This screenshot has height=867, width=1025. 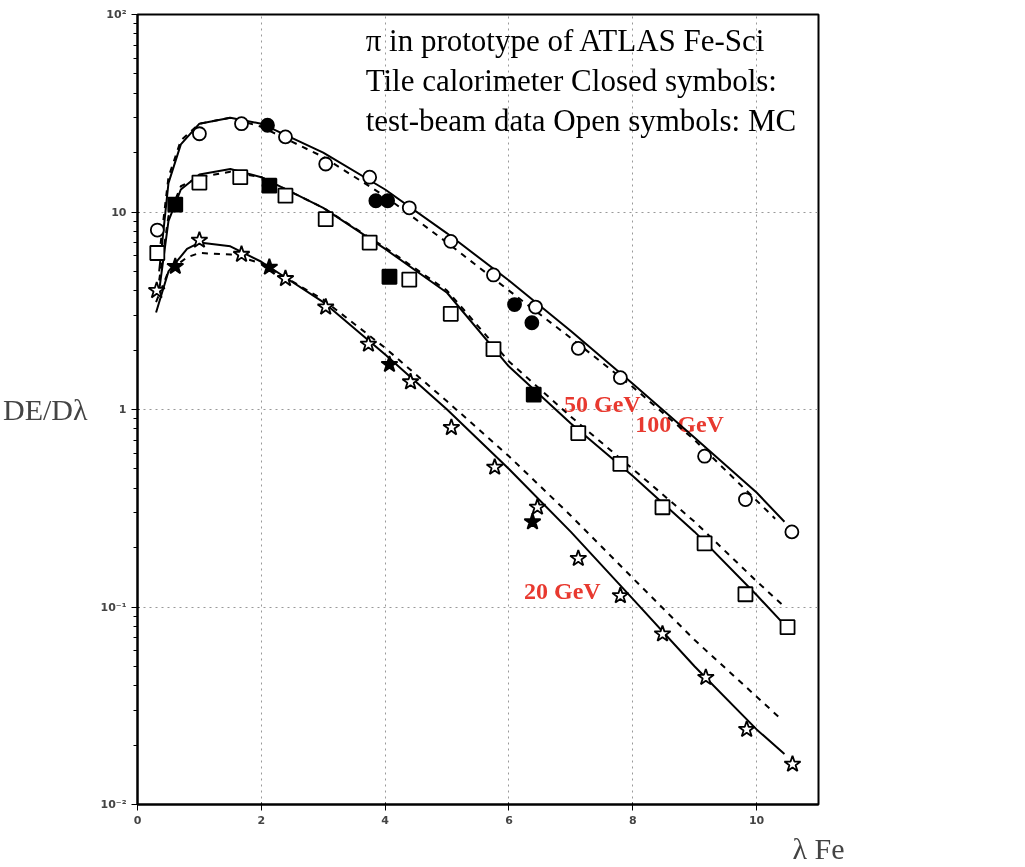 What do you see at coordinates (509, 820) in the screenshot?
I see `x-tick-label: 6` at bounding box center [509, 820].